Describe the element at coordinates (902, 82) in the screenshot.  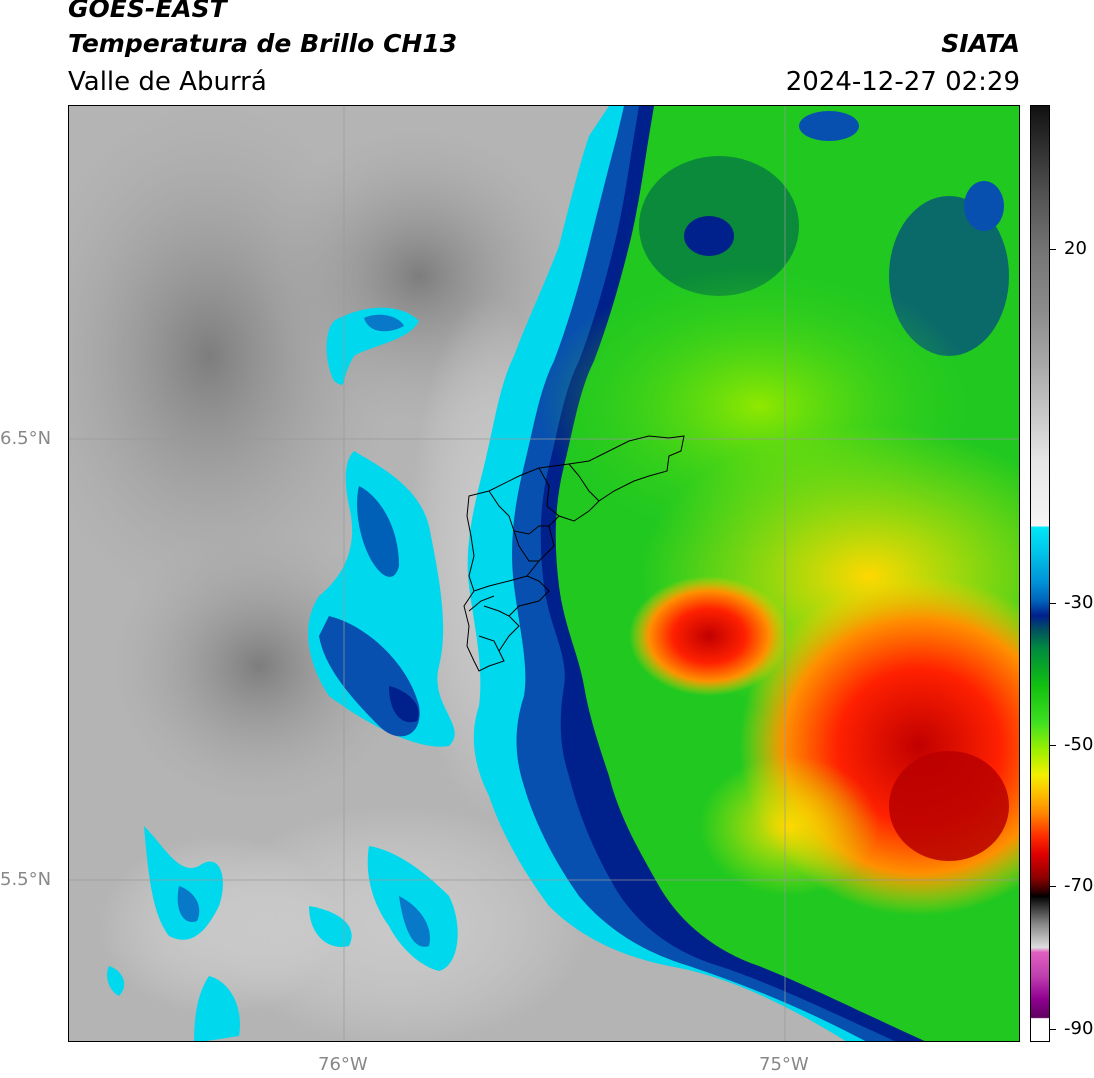
I see `datetime-label: 2024-12-27 02:29` at that location.